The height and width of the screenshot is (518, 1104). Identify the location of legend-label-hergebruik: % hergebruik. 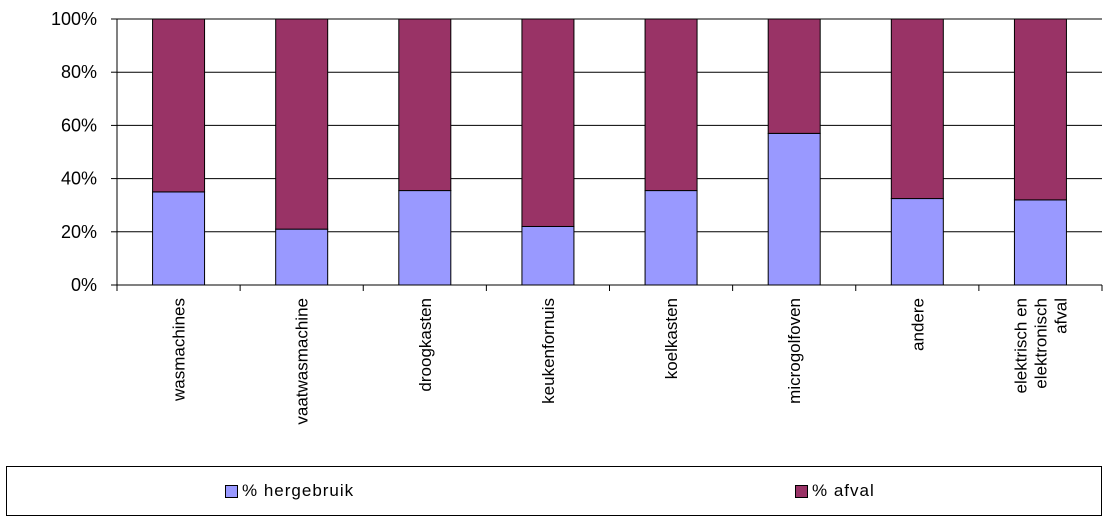
(298, 490).